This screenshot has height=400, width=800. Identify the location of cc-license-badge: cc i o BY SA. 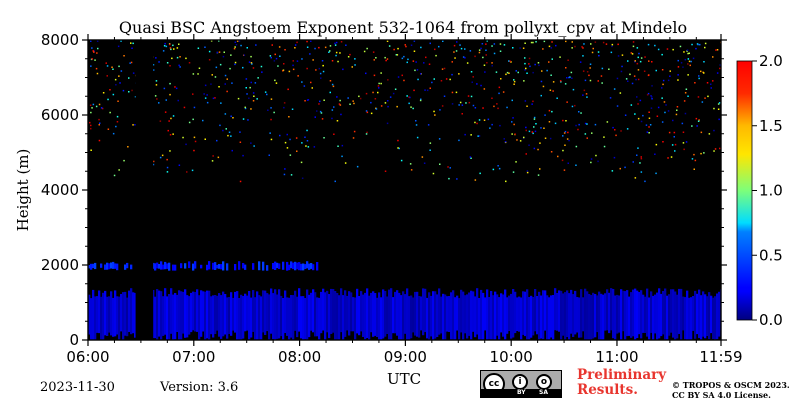
(521, 384).